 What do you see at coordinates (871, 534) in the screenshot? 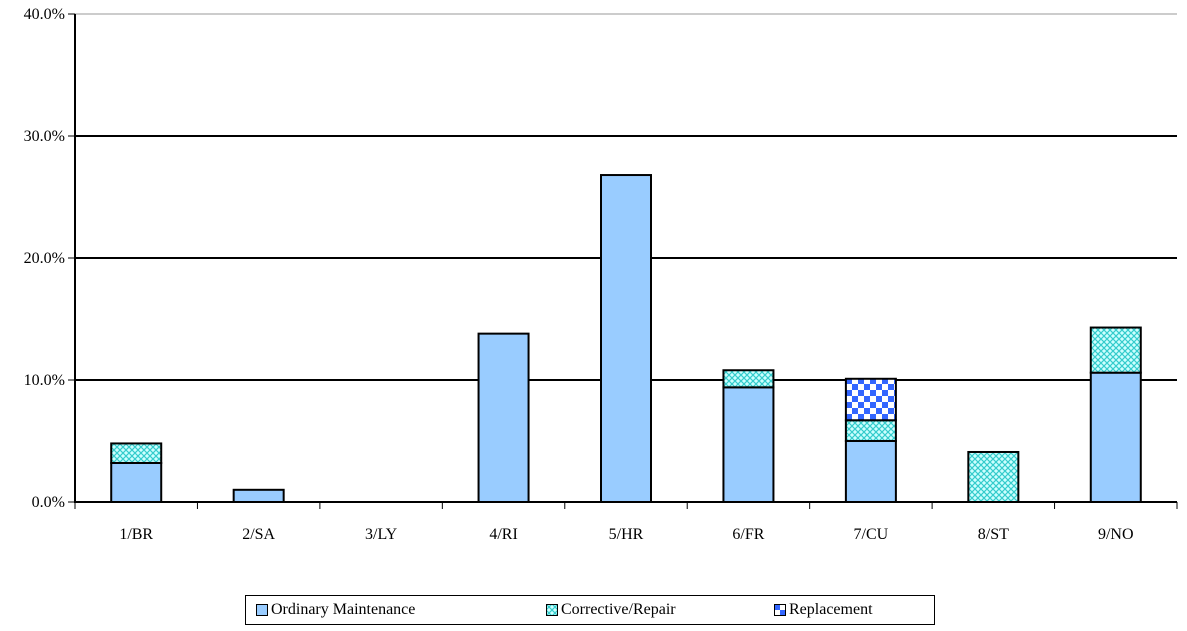
I see `x-tick-label: 7/CU` at bounding box center [871, 534].